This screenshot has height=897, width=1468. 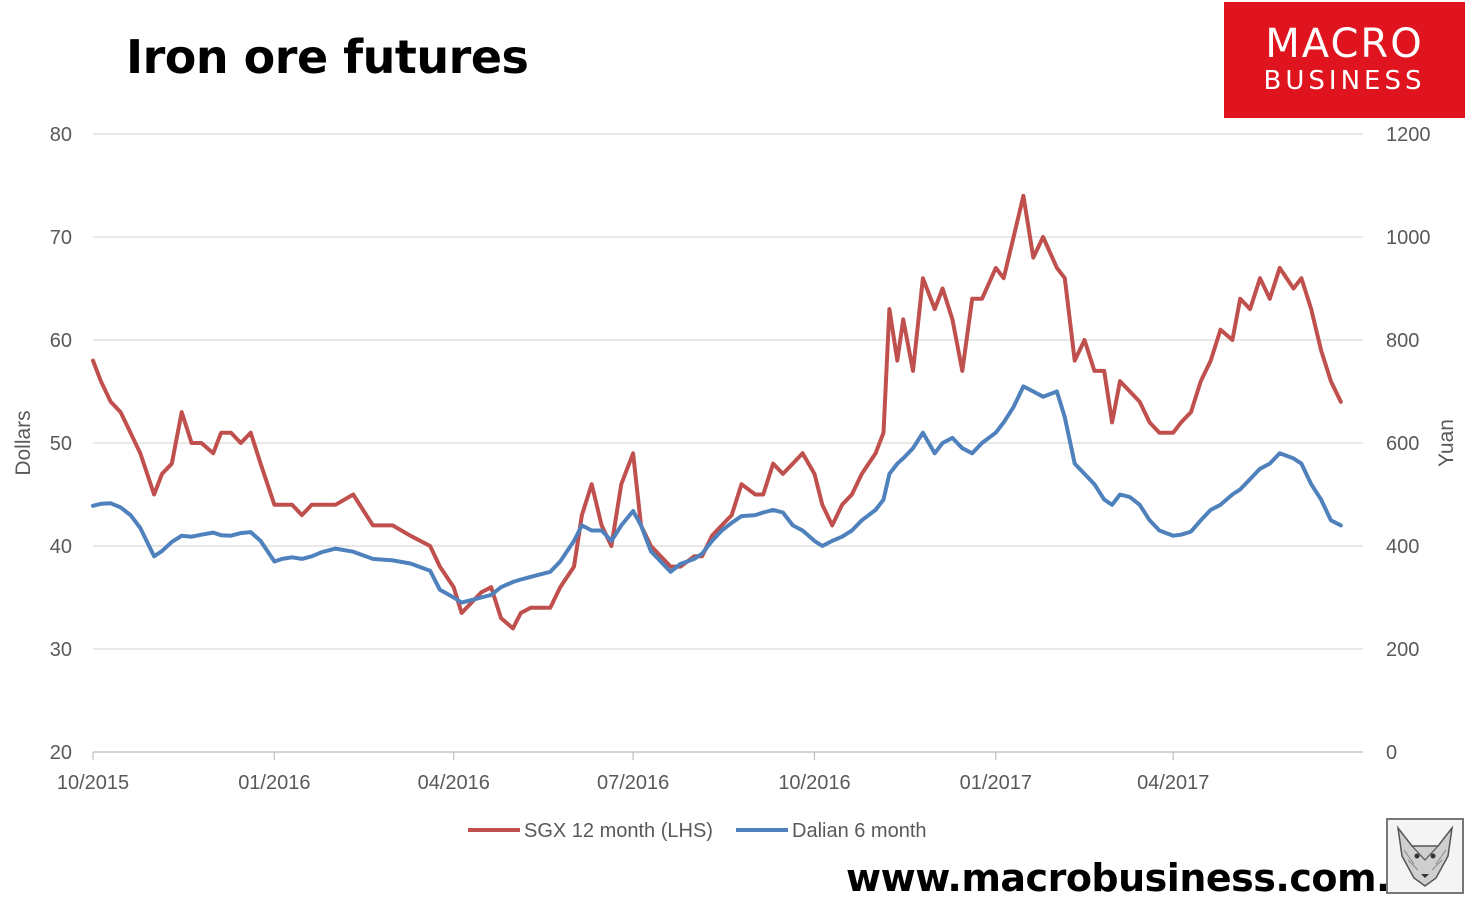 What do you see at coordinates (1344, 44) in the screenshot?
I see `brand-line1: MACRO` at bounding box center [1344, 44].